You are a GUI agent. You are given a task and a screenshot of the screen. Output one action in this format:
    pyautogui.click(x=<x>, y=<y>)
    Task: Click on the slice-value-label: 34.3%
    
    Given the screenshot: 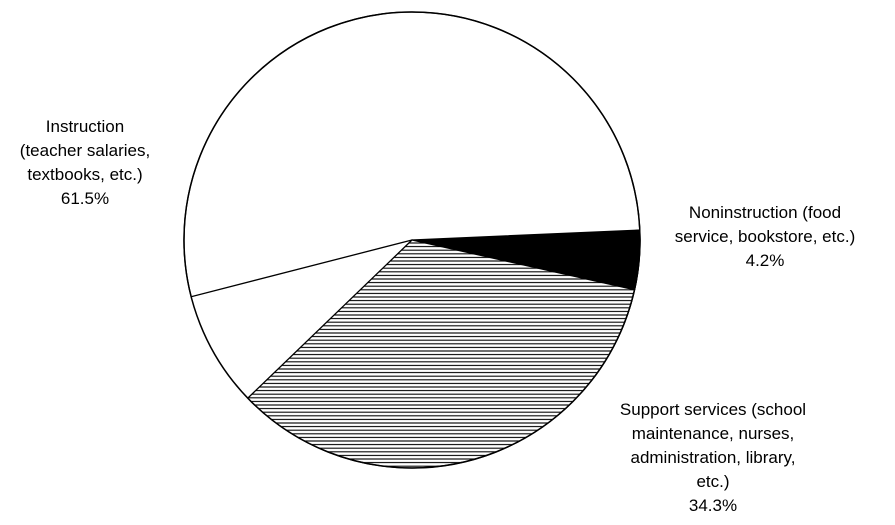 What is the action you would take?
    pyautogui.click(x=713, y=505)
    